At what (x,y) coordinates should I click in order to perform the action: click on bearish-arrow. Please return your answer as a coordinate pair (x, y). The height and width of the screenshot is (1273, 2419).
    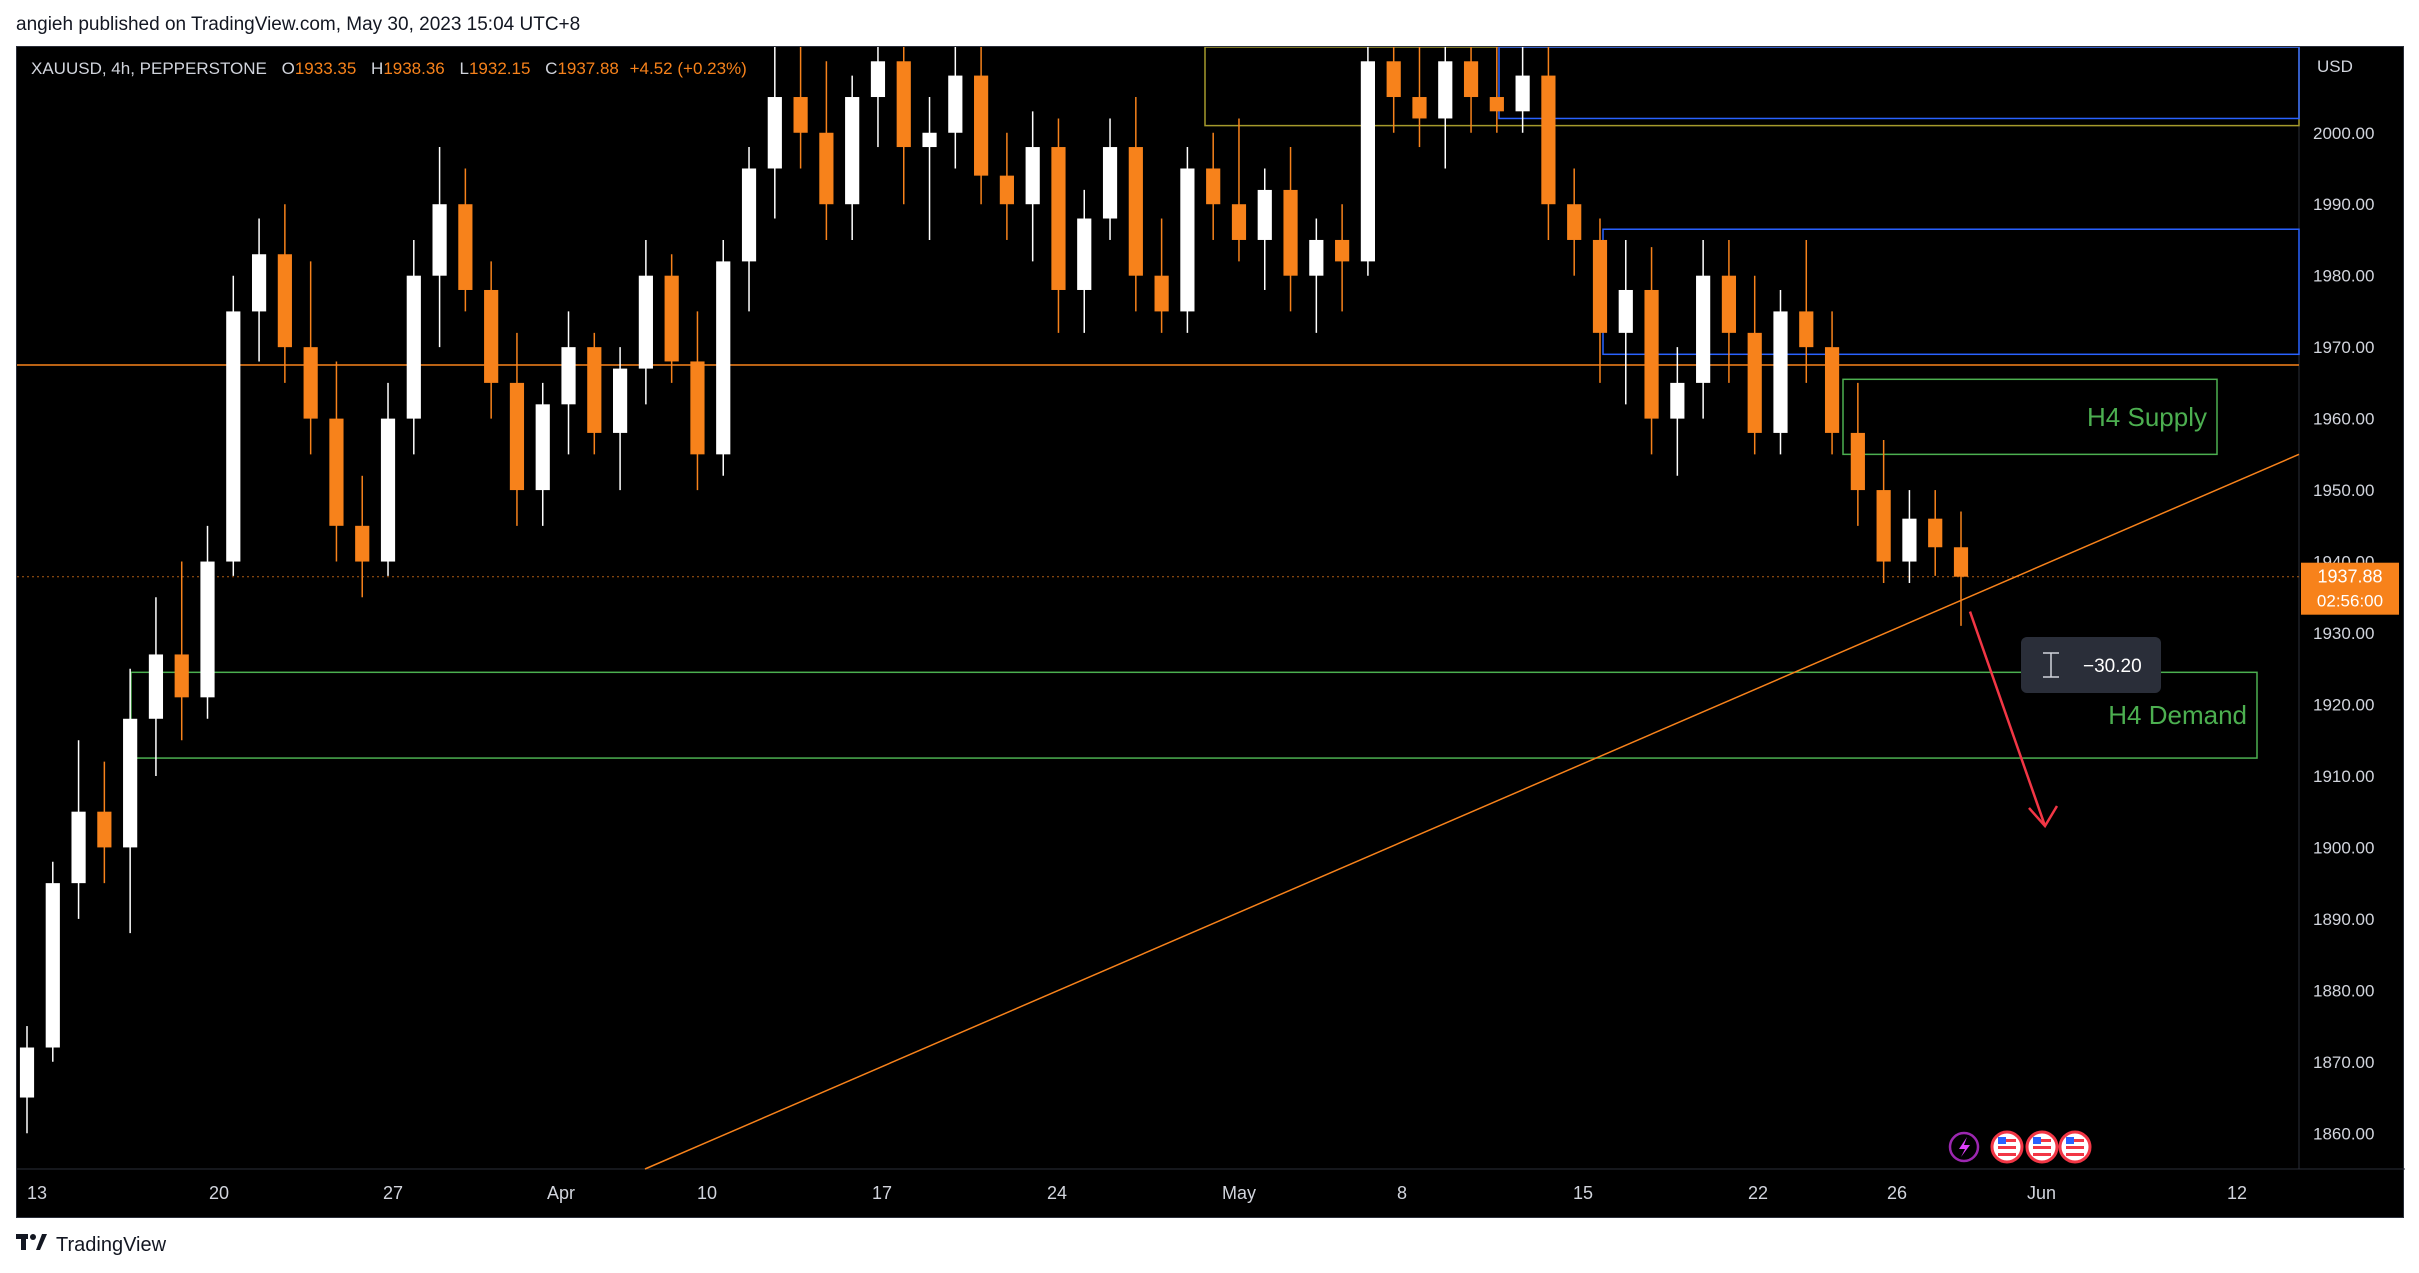
    Looking at the image, I should click on (2007, 719).